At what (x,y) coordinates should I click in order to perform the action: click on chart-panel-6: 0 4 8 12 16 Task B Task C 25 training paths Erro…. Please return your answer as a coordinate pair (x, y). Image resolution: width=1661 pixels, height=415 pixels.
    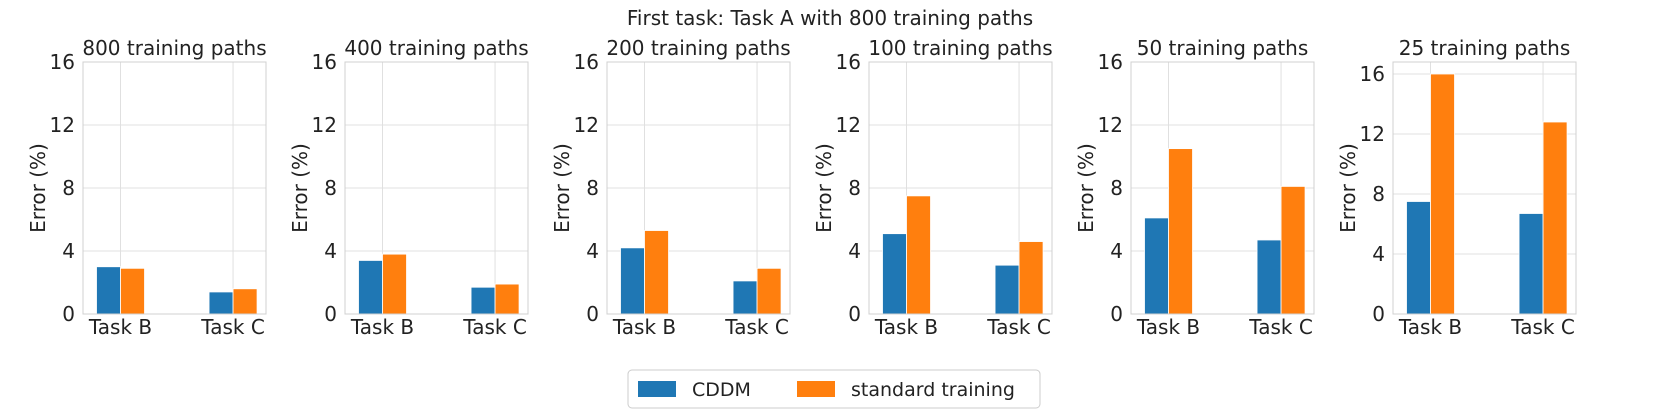
    Looking at the image, I should click on (1456, 187).